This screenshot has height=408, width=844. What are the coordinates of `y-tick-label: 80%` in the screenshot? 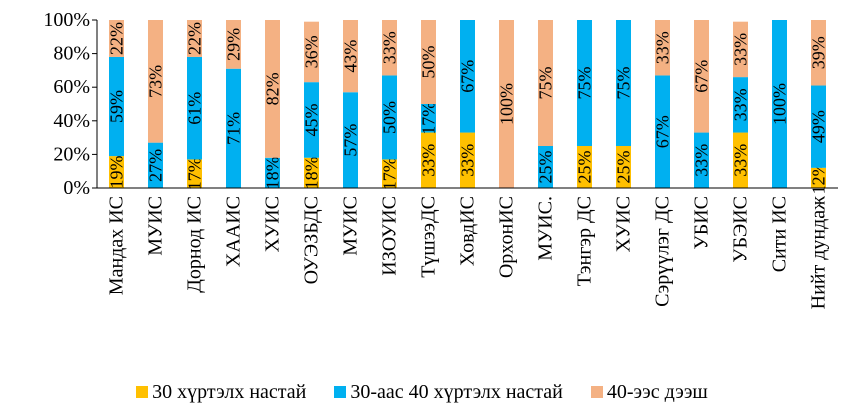 It's located at (71, 54).